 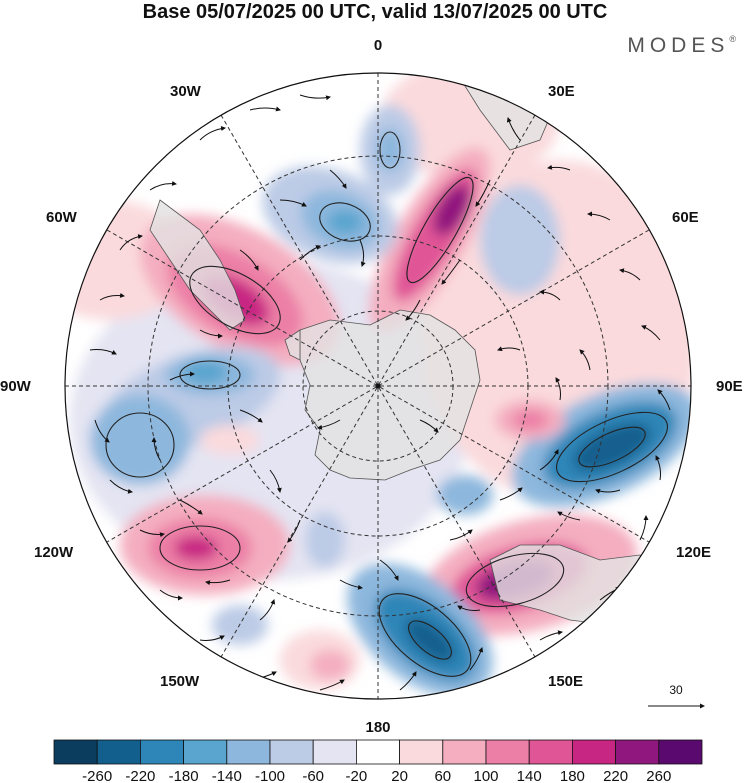 I want to click on colorbar-tick-label: -20, so click(x=357, y=775).